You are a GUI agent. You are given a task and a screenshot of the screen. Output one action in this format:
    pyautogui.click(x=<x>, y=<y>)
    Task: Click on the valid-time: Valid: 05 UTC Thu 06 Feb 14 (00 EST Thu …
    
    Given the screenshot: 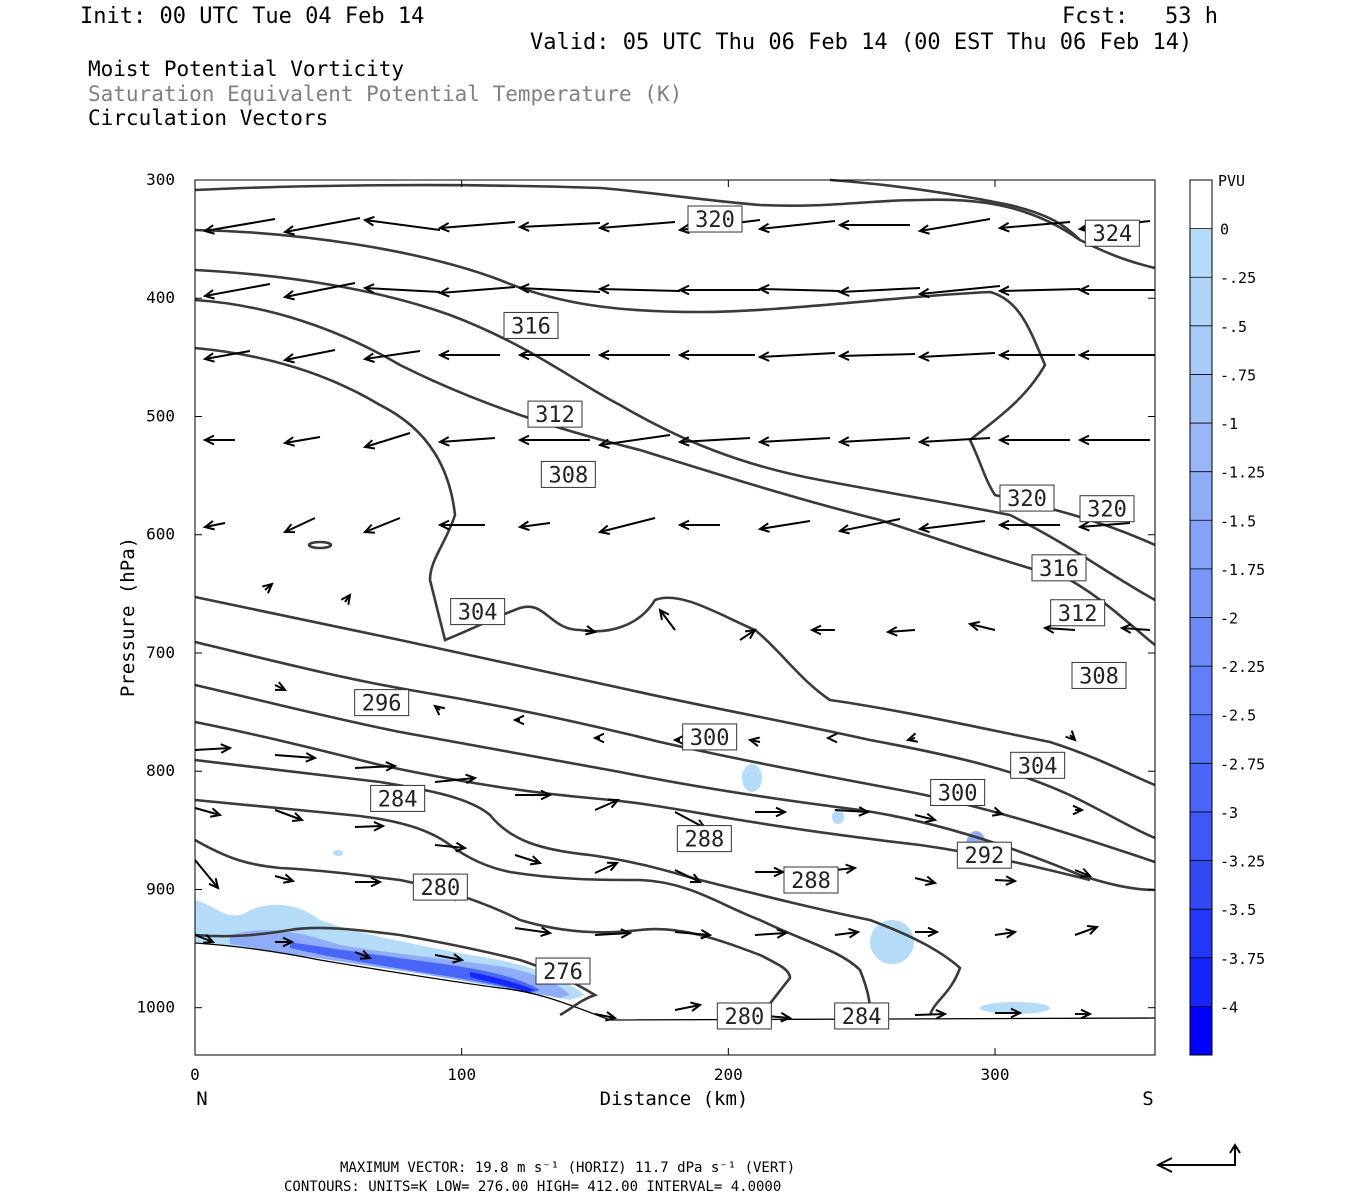 What is the action you would take?
    pyautogui.click(x=861, y=42)
    